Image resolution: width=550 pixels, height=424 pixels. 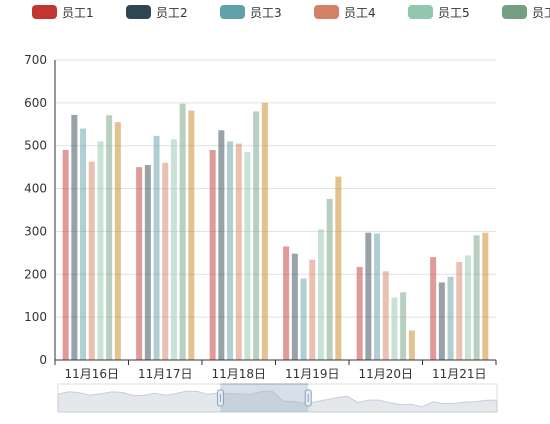 What do you see at coordinates (165, 374) in the screenshot?
I see `x-tick-label: 11月17日` at bounding box center [165, 374].